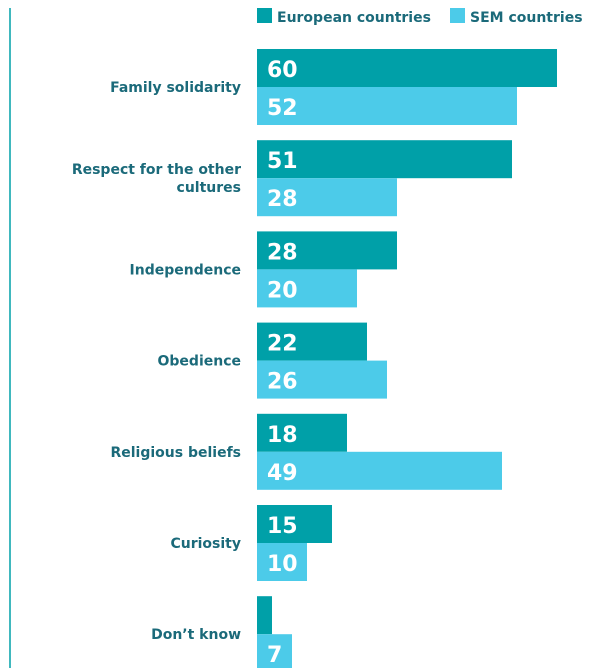  I want to click on bar-european-don-t-know, so click(264, 615).